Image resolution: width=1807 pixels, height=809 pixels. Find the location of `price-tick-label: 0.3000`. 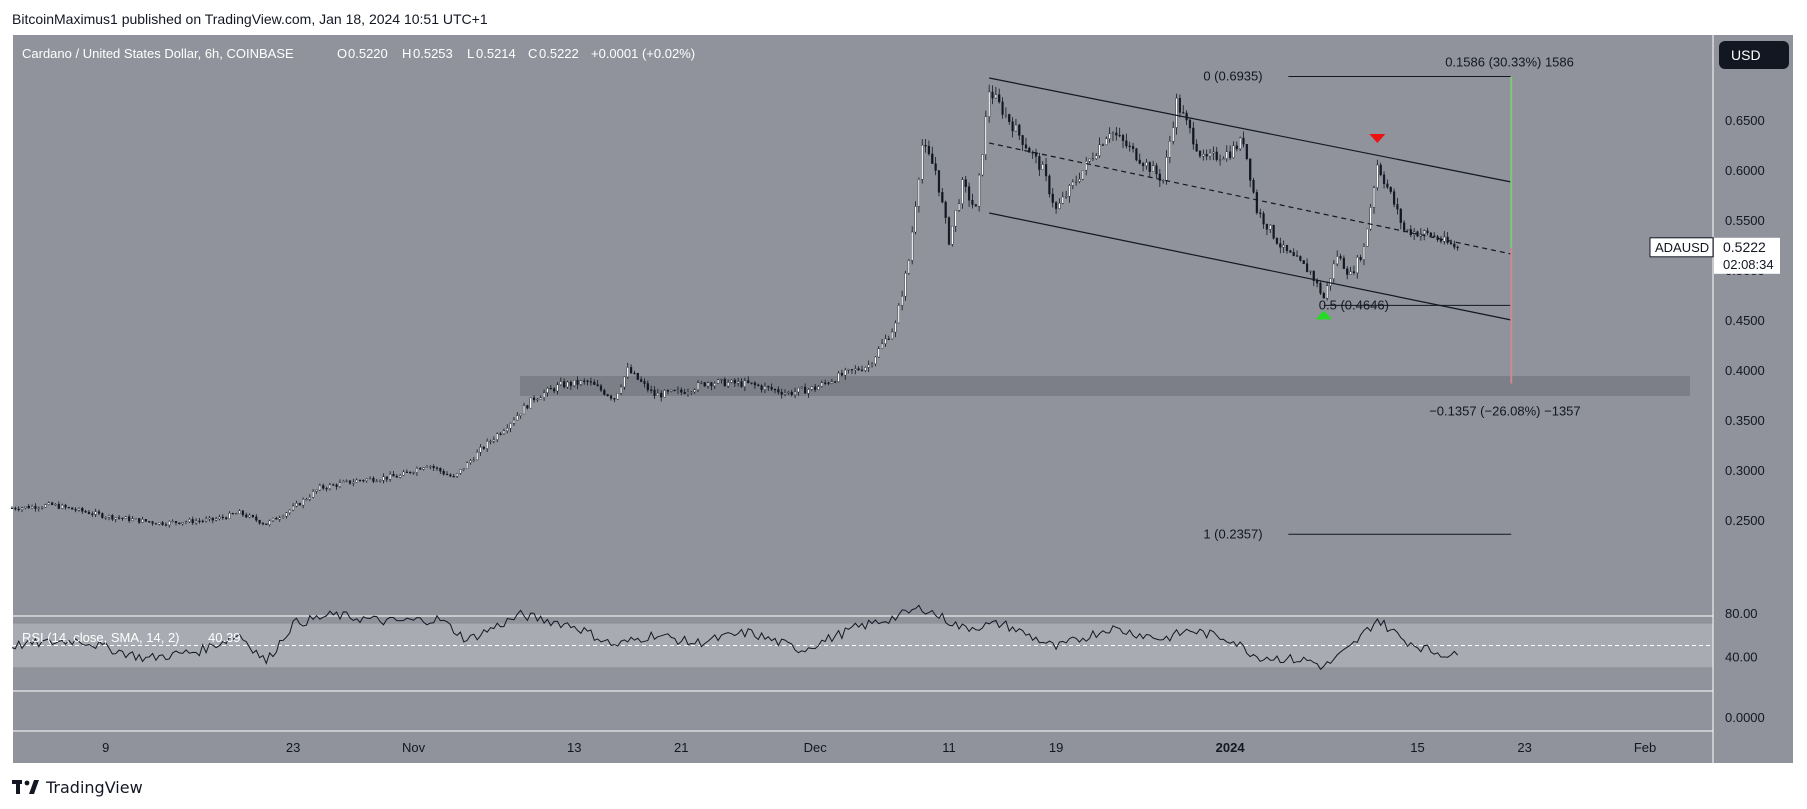

price-tick-label: 0.3000 is located at coordinates (1745, 470).